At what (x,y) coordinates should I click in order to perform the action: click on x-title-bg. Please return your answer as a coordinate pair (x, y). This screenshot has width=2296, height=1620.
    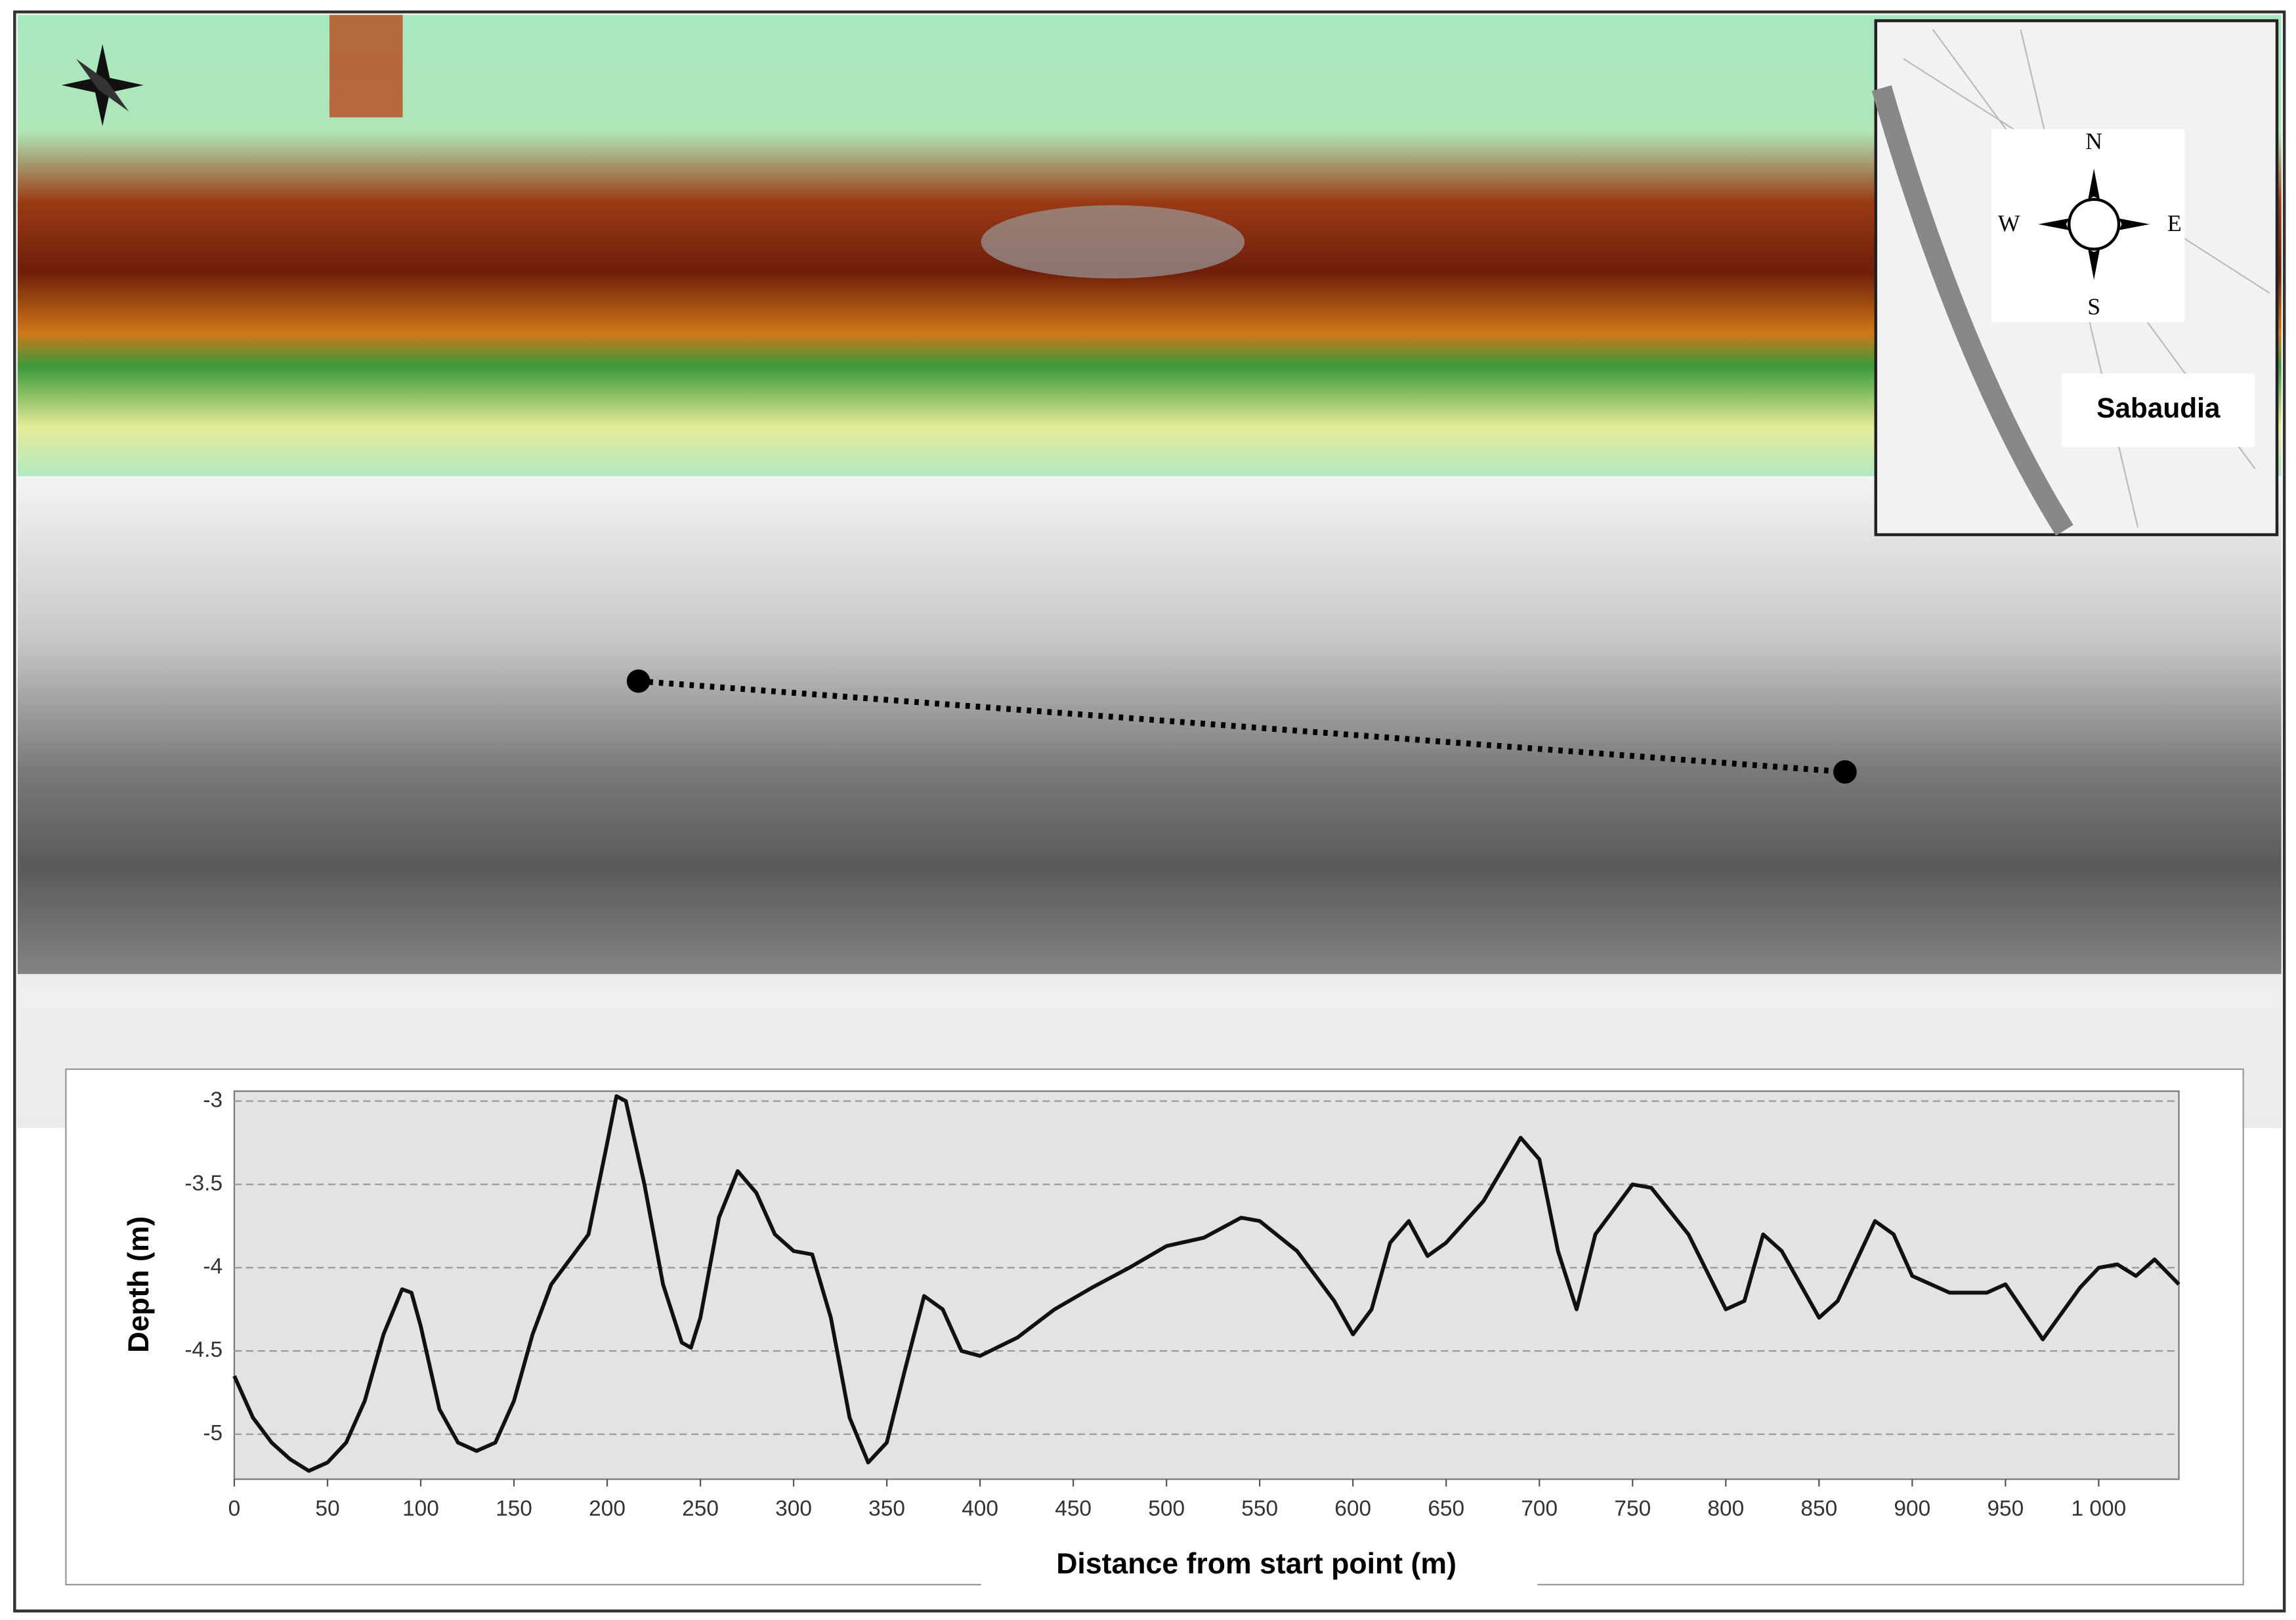
    Looking at the image, I should click on (1259, 1565).